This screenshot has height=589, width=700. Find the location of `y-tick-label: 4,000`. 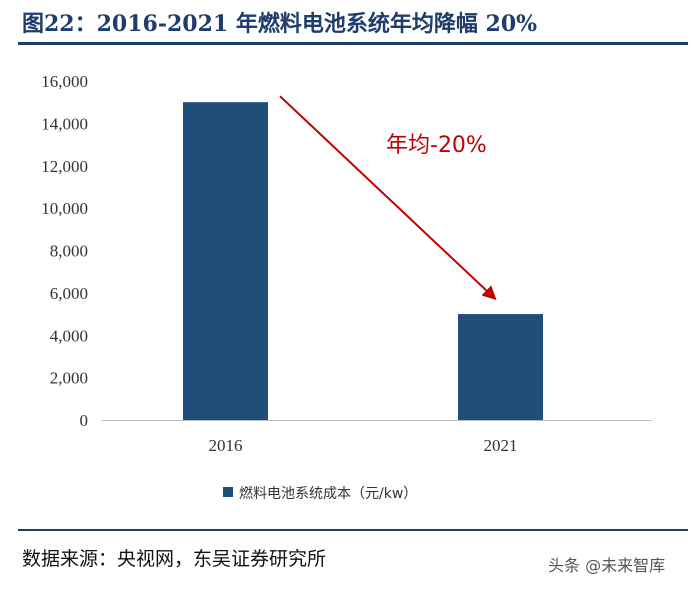

y-tick-label: 4,000 is located at coordinates (69, 335).